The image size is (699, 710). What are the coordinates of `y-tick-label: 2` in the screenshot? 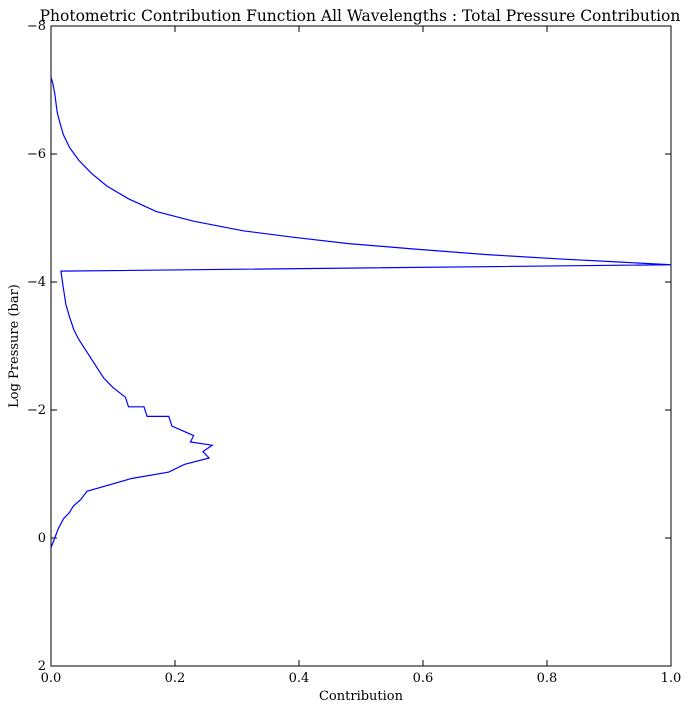 It's located at (42, 666).